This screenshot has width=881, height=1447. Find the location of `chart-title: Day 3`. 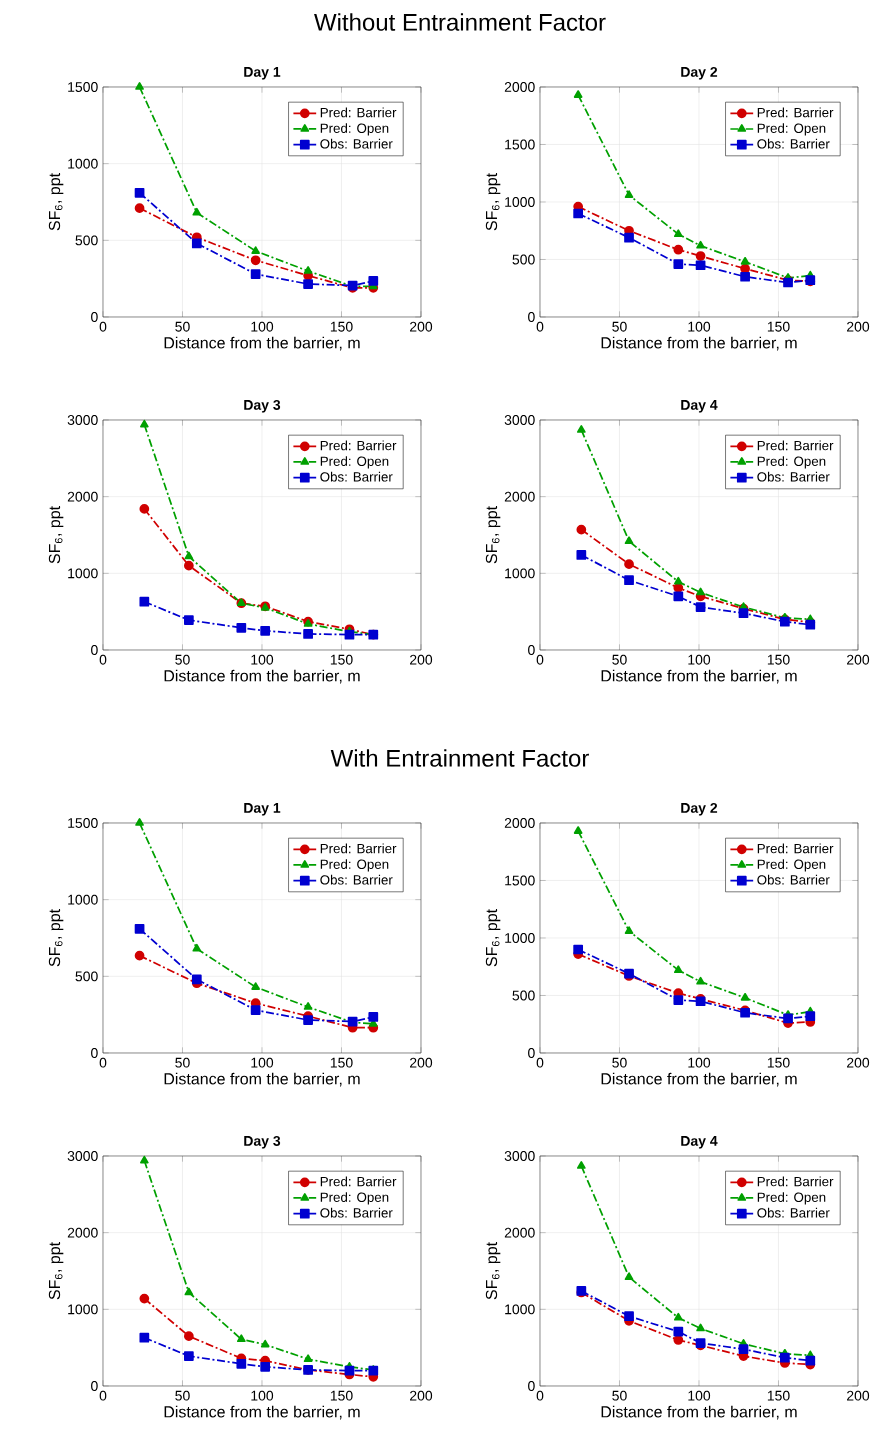

chart-title: Day 3 is located at coordinates (262, 1142).